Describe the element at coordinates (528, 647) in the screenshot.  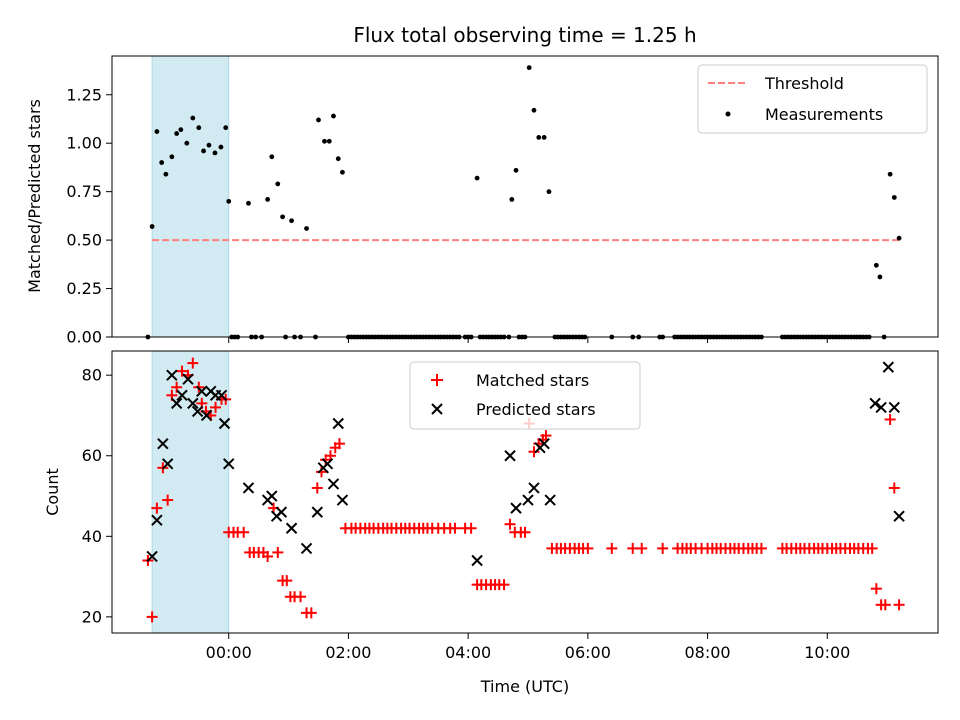
I see `bottom-x-ticks: 00:00 02:00 04:00 06:00 08:00 10:00` at that location.